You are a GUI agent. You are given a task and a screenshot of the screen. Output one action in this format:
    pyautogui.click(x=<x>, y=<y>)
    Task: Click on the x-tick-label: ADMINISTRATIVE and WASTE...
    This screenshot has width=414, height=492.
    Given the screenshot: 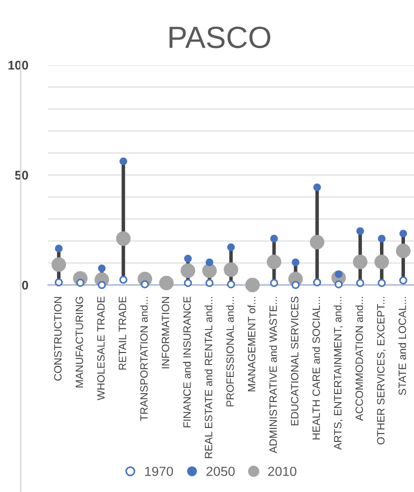 What is the action you would take?
    pyautogui.click(x=273, y=375)
    